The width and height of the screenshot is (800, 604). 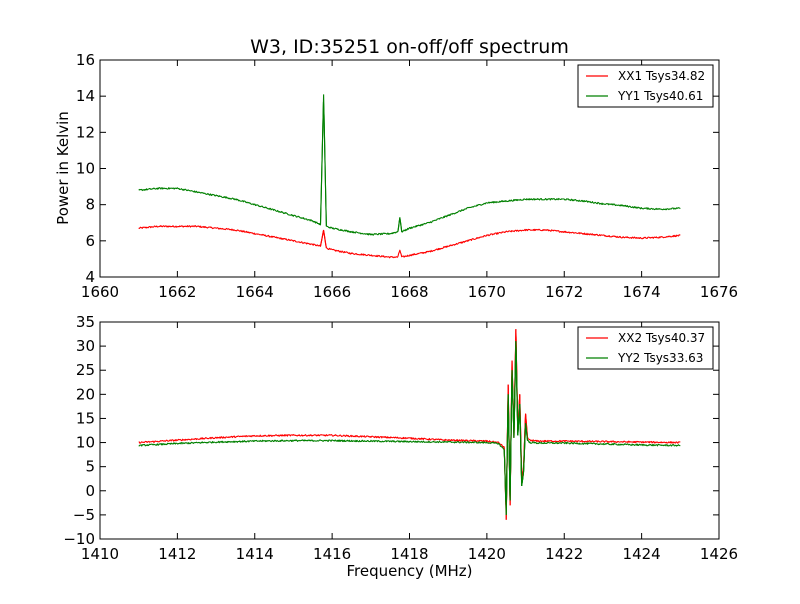 I want to click on x-tick-label: 1416, so click(x=332, y=554).